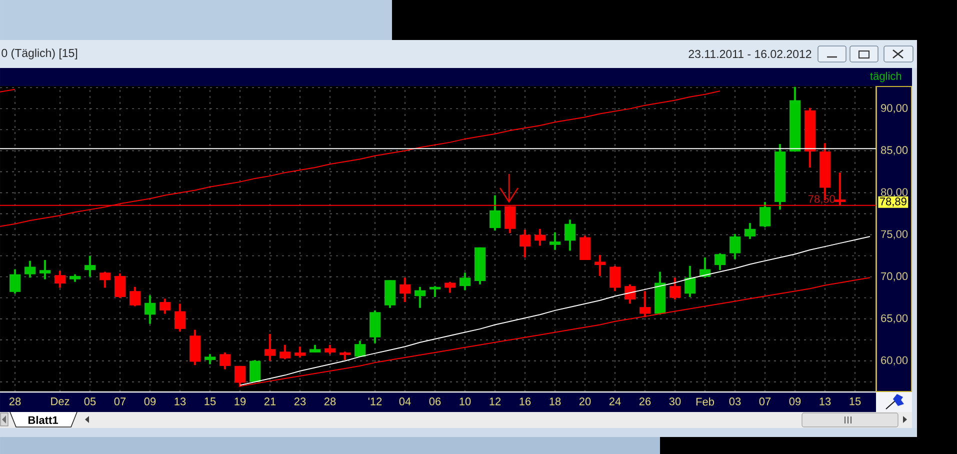 The width and height of the screenshot is (957, 454). Describe the element at coordinates (90, 402) in the screenshot. I see `x-tick-label: 05` at that location.